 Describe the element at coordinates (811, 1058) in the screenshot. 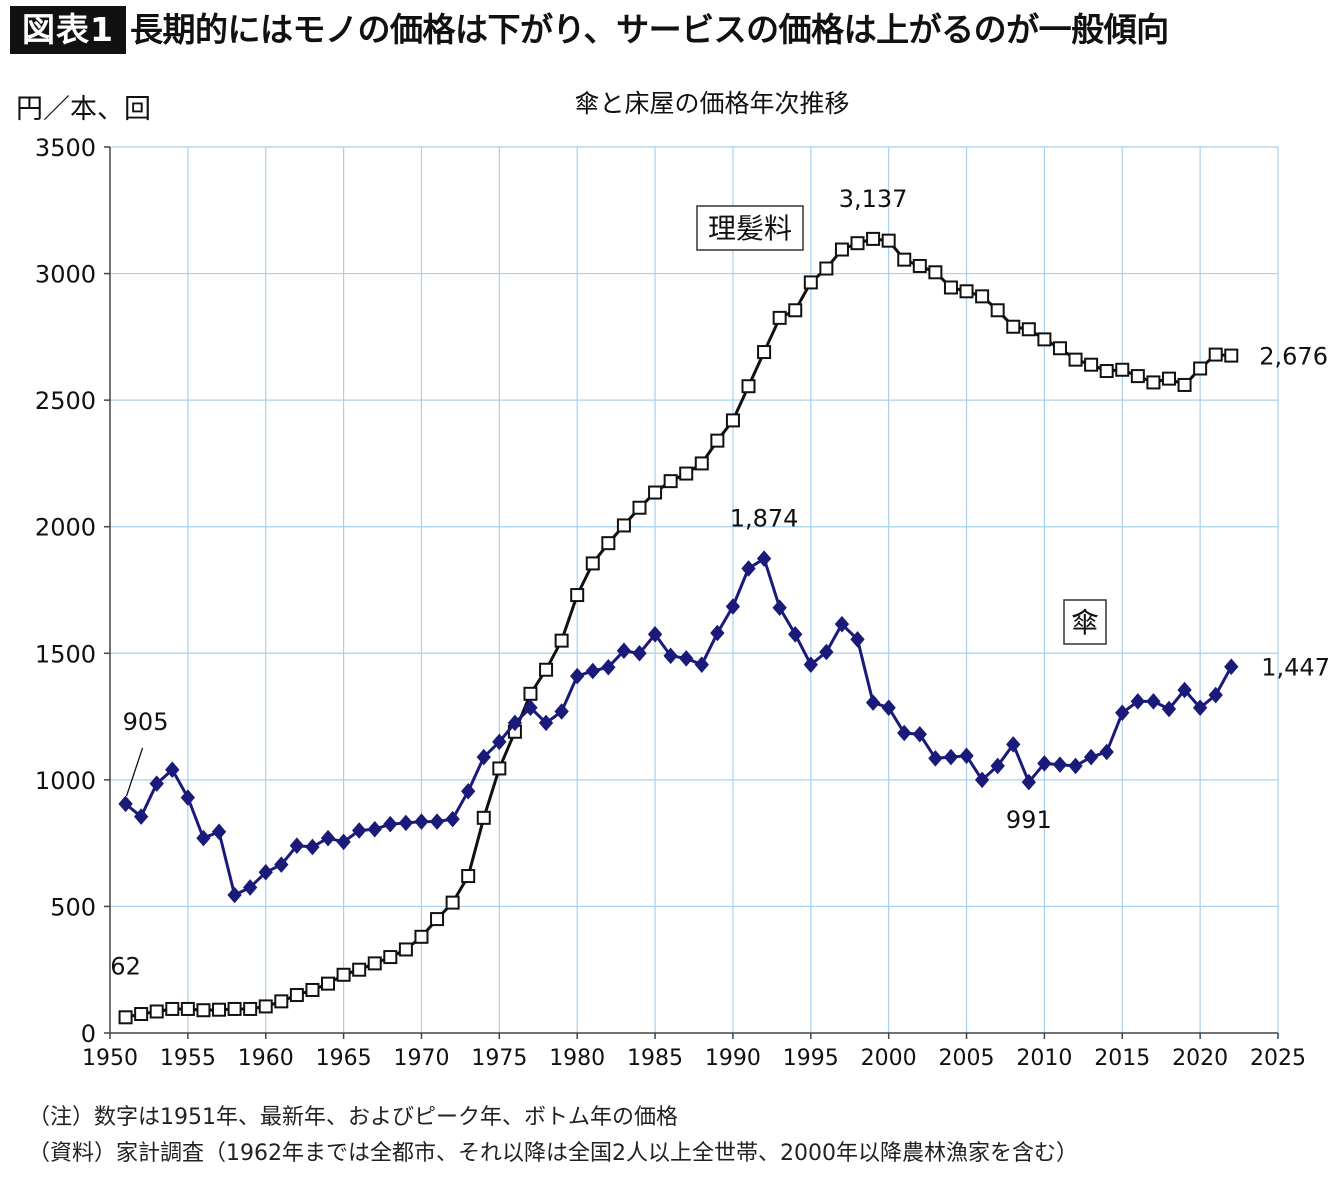

I see `x-tick-label: 1995` at that location.